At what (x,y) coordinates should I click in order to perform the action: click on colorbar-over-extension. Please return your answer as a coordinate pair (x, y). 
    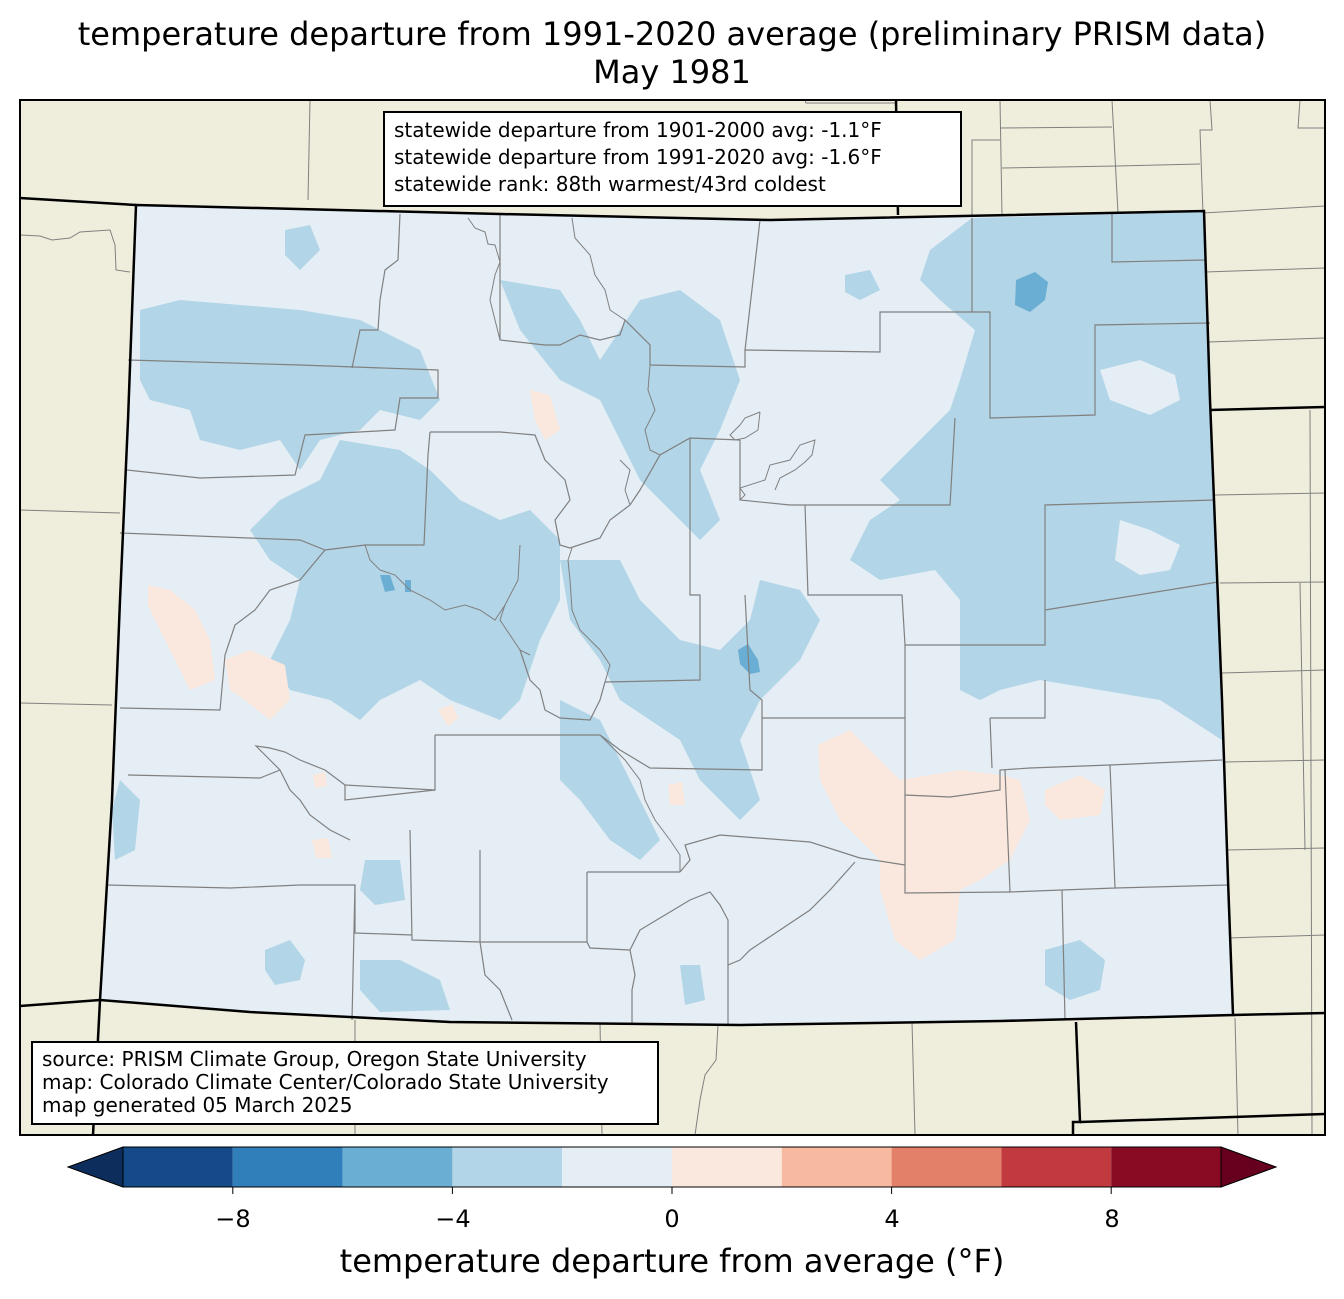
    Looking at the image, I should click on (1249, 1167).